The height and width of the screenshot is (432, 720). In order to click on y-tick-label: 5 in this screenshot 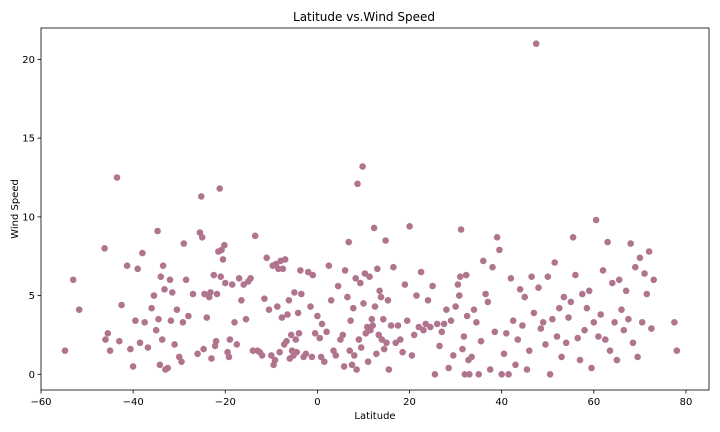, I will do `click(32, 296)`.